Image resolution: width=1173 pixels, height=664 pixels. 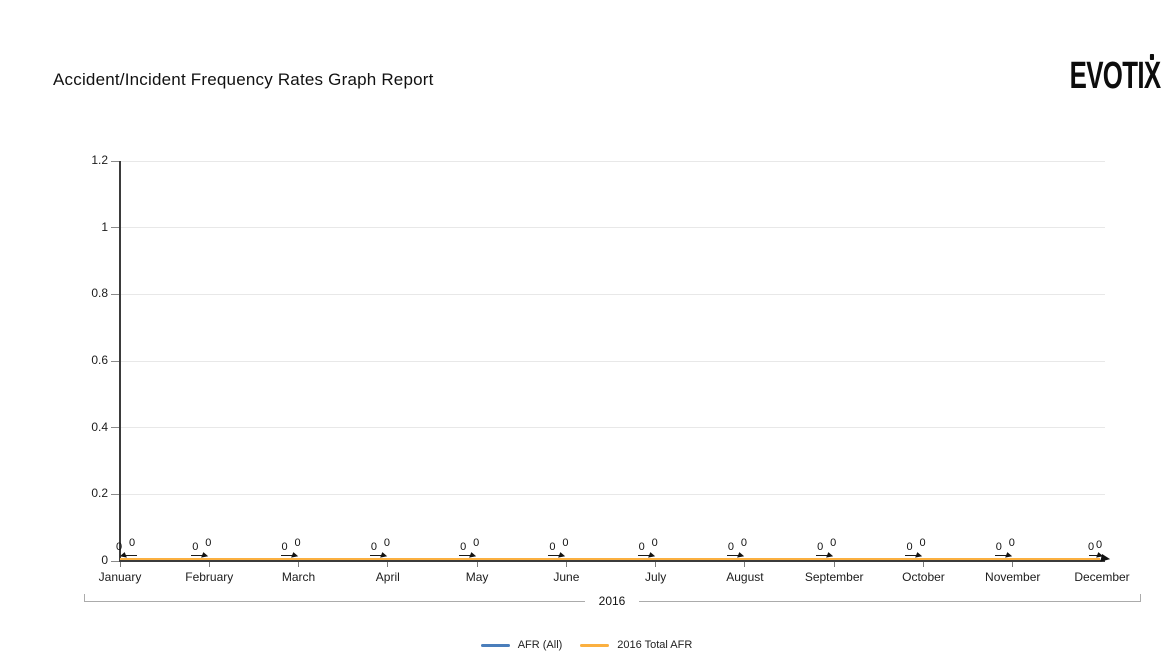 I want to click on x-axis-month-label: March, so click(x=298, y=577).